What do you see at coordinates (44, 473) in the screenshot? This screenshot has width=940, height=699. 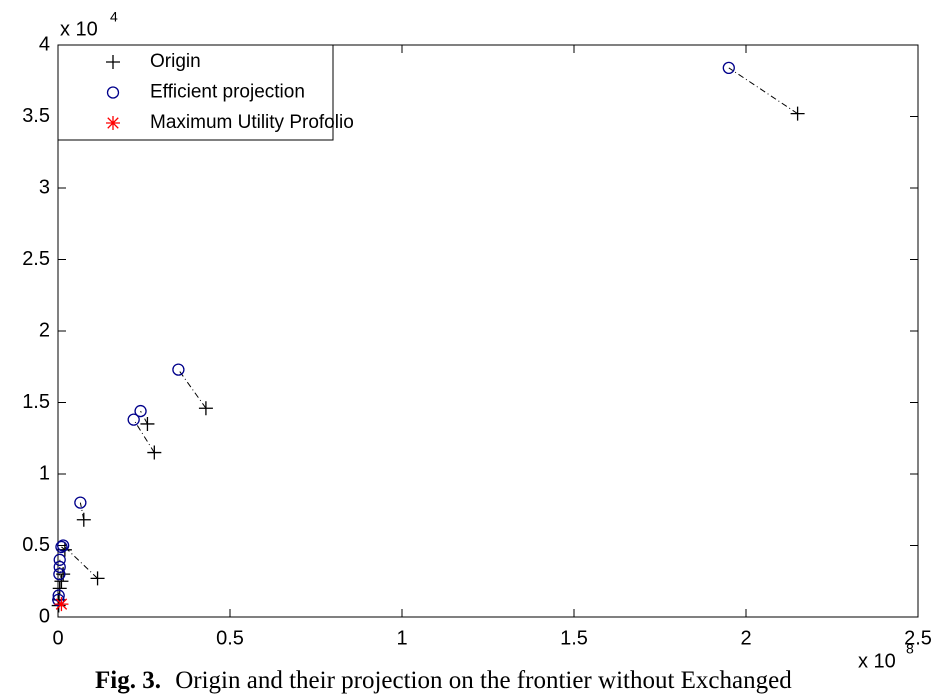 I see `y-tick-label: 1` at bounding box center [44, 473].